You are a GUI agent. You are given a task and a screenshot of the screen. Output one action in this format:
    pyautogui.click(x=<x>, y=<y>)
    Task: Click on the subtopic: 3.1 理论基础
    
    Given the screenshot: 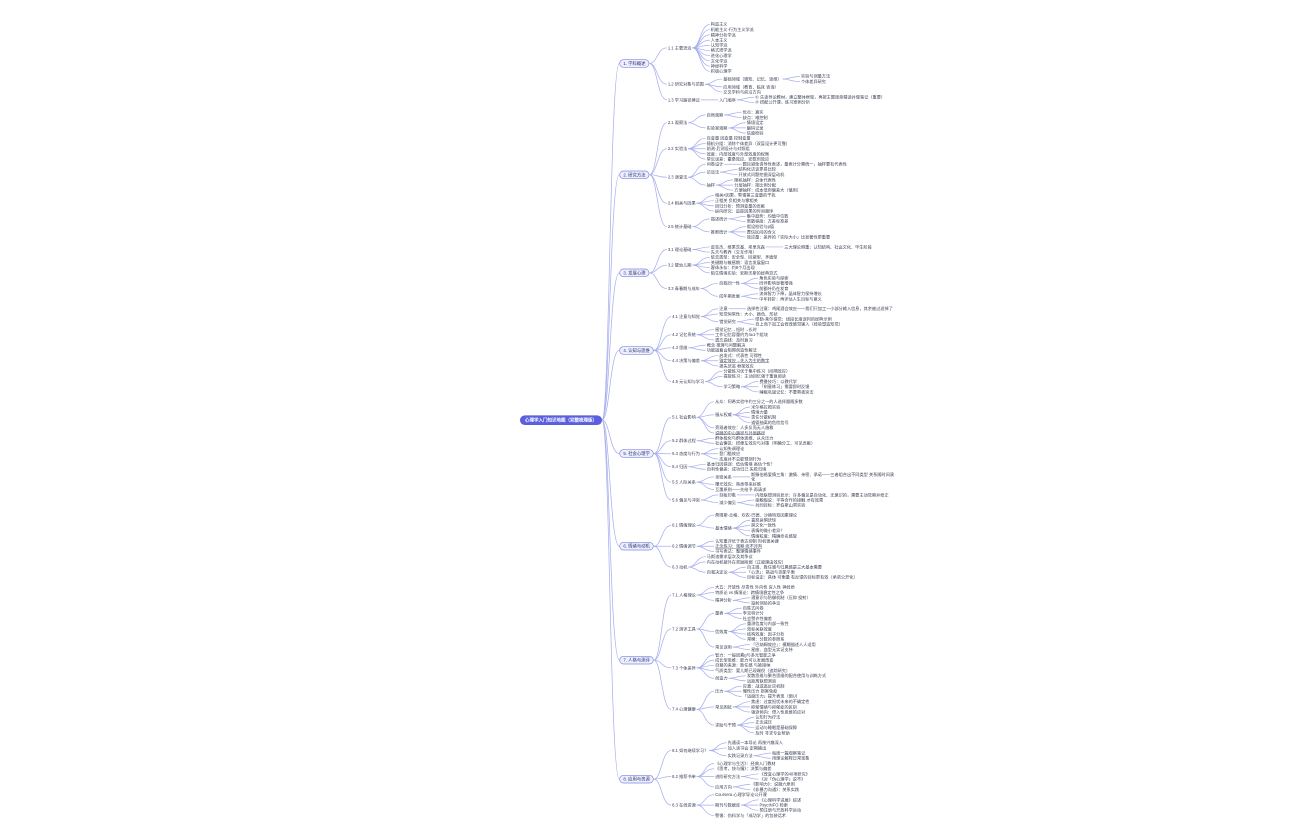 What is the action you would take?
    pyautogui.click(x=679, y=249)
    